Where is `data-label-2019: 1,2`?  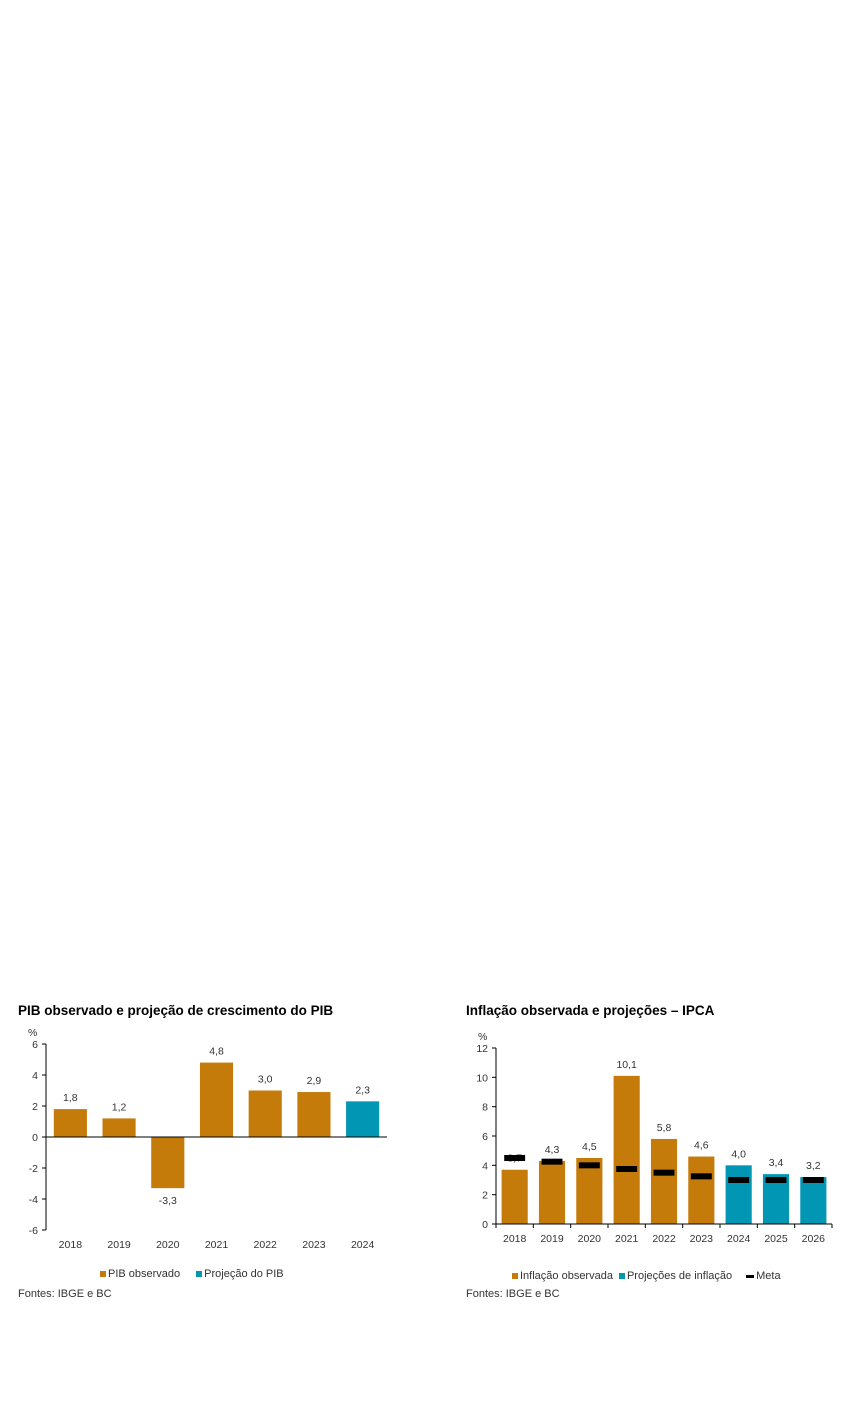
data-label-2019: 1,2 is located at coordinates (119, 1107).